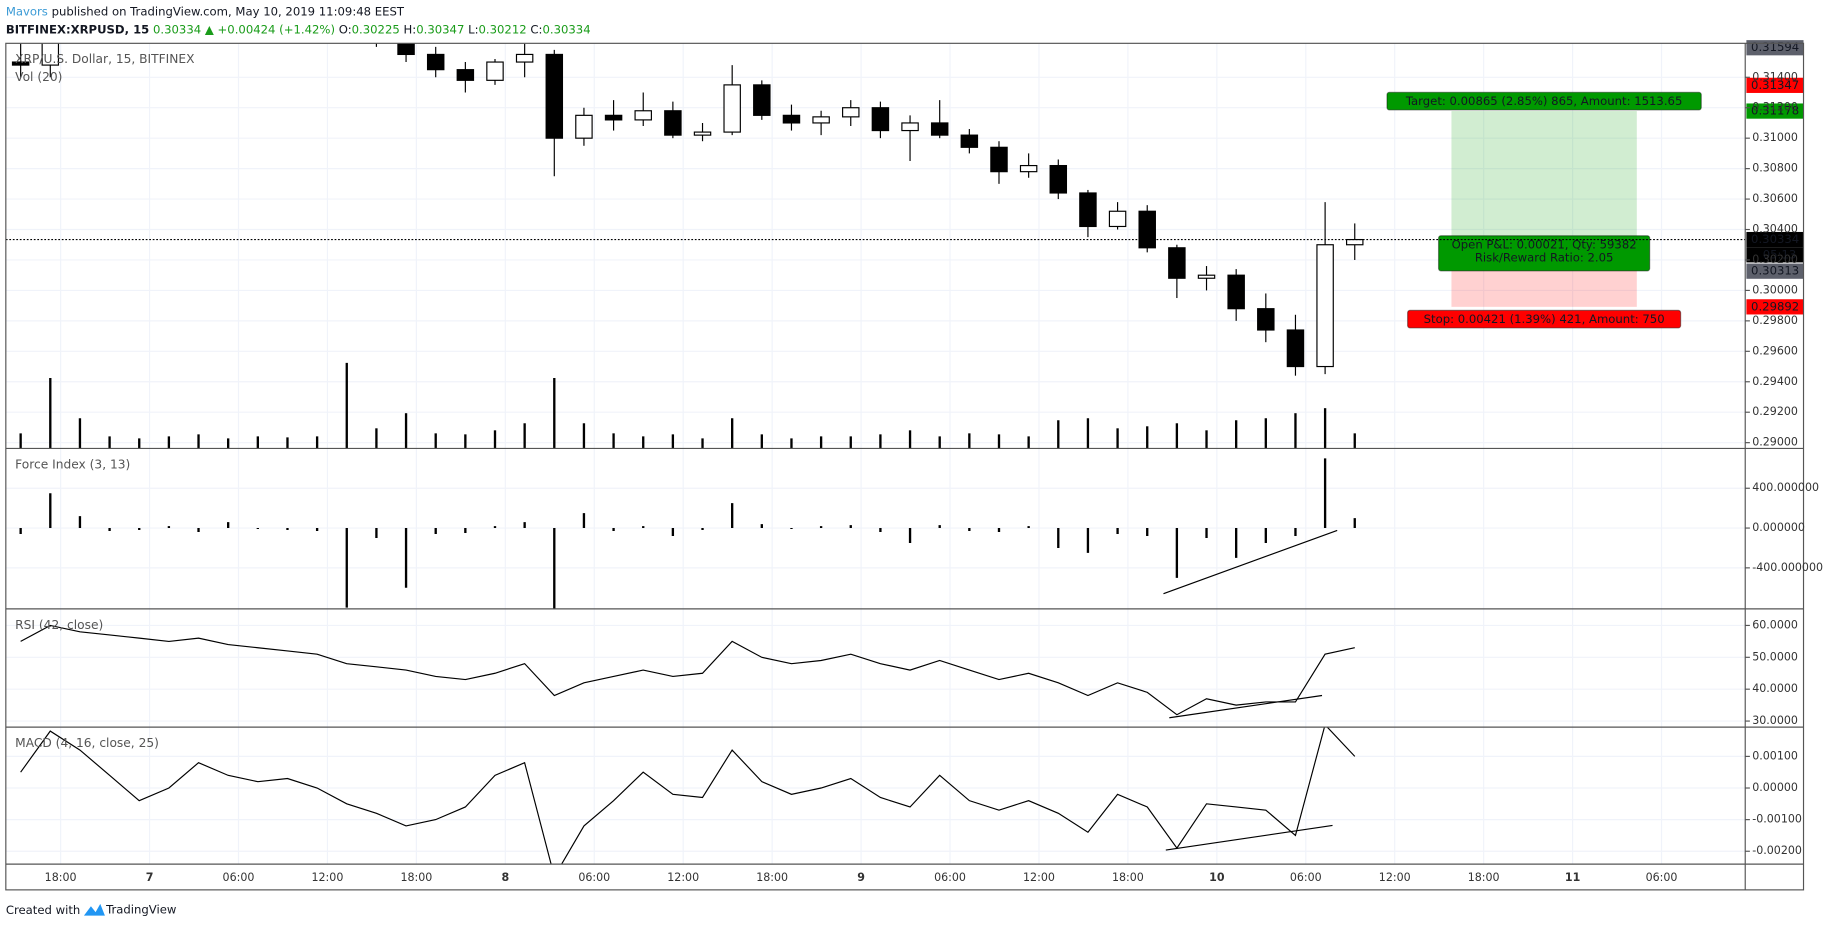 The height and width of the screenshot is (925, 1828). I want to click on target-zone, so click(1544, 177).